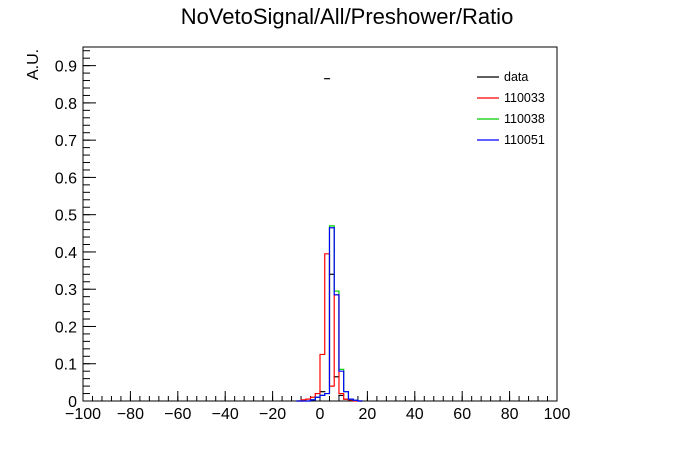 This screenshot has width=696, height=472. Describe the element at coordinates (66, 290) in the screenshot. I see `y-tick-label: 0.3` at that location.